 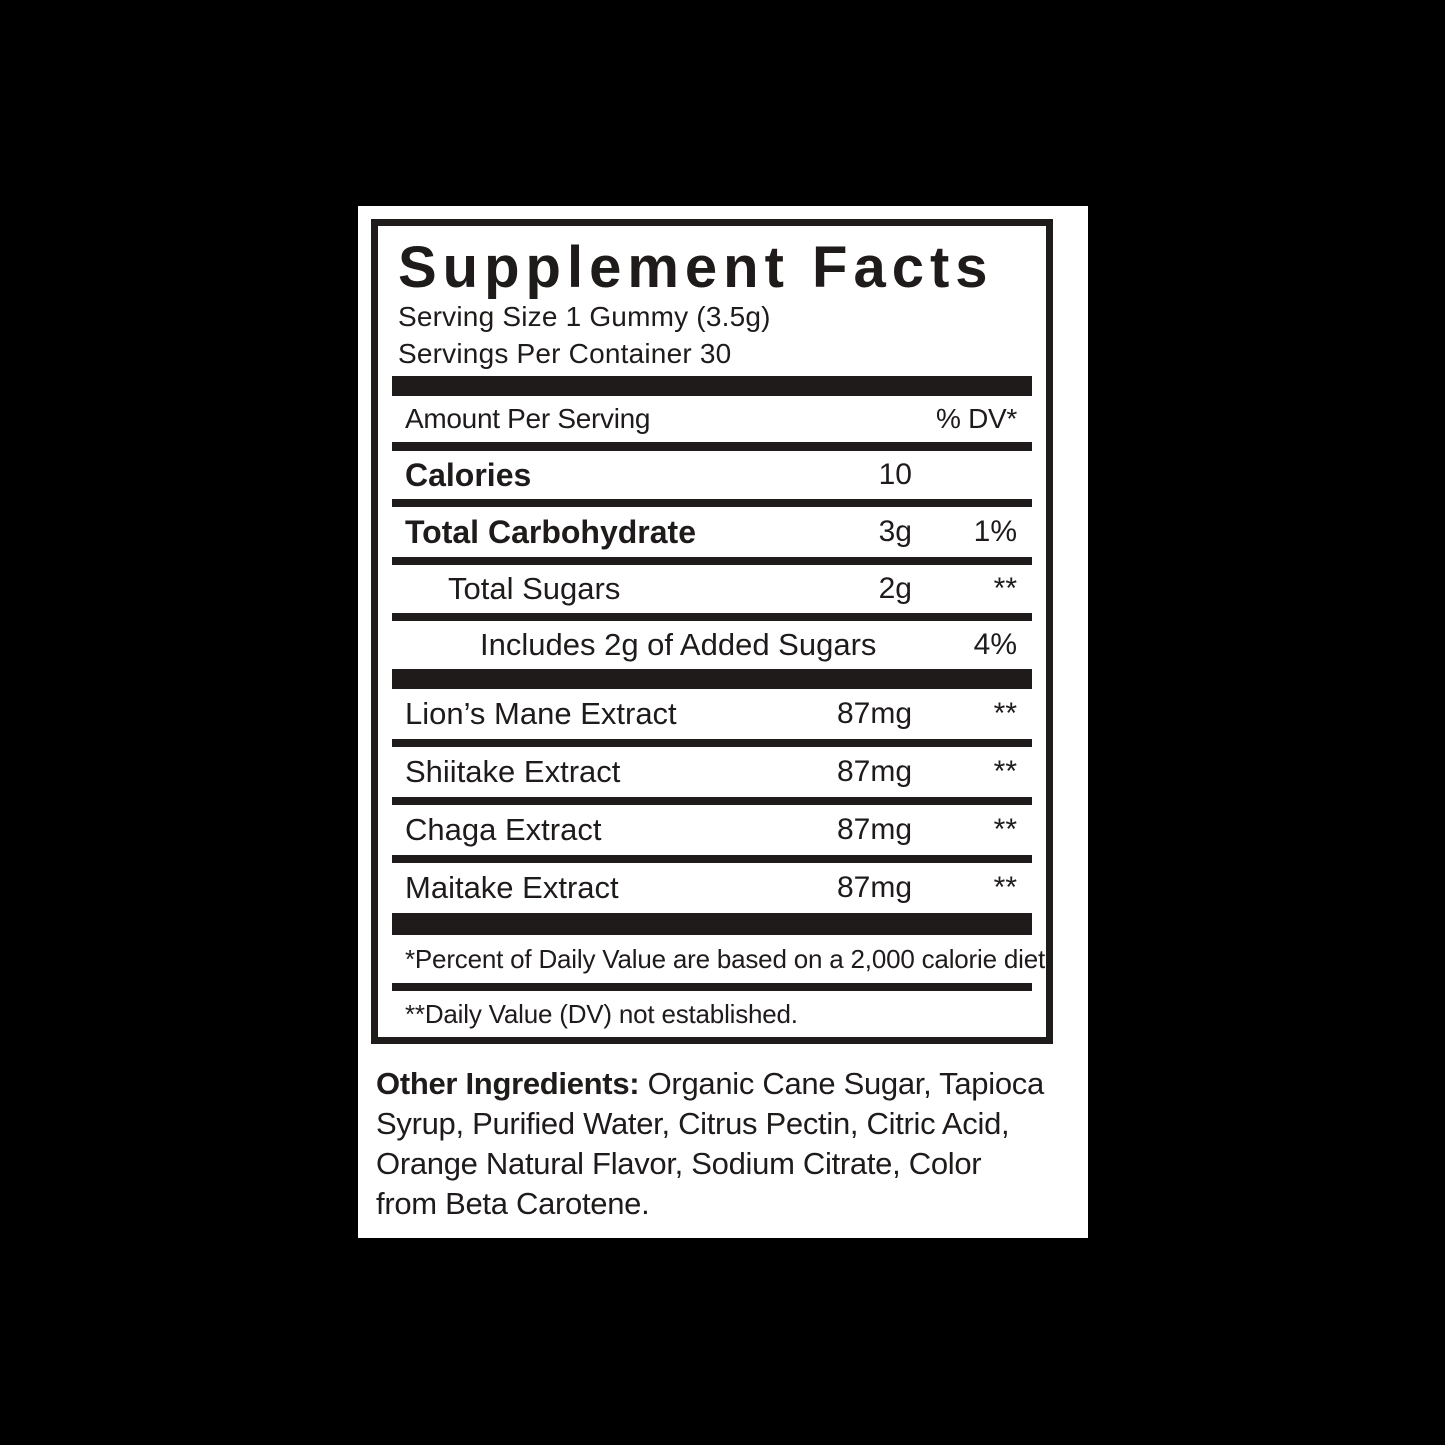 I want to click on amount-per-serving-header: Amount Per Serving, so click(x=528, y=418).